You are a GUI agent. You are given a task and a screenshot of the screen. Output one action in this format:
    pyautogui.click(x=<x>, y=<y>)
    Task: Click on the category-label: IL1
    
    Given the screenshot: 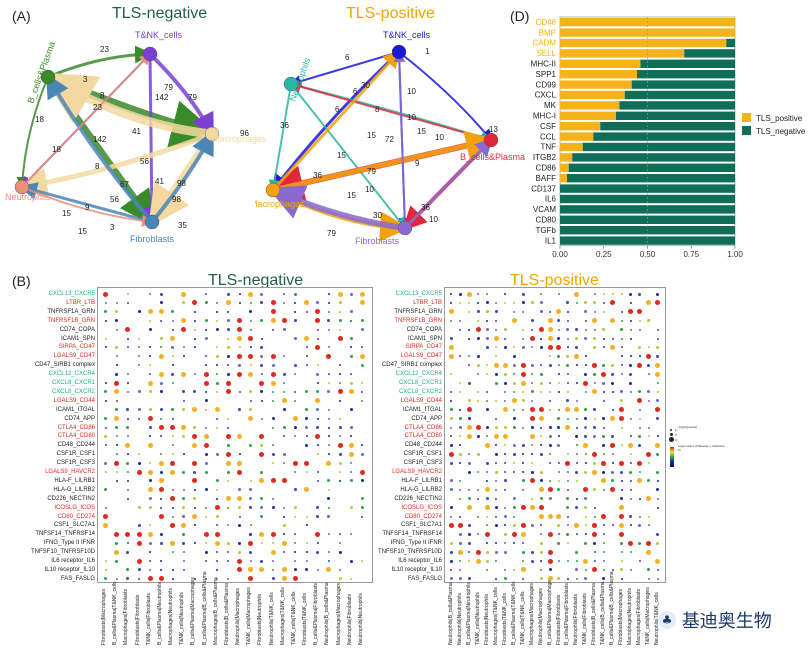 What is the action you would take?
    pyautogui.click(x=551, y=240)
    